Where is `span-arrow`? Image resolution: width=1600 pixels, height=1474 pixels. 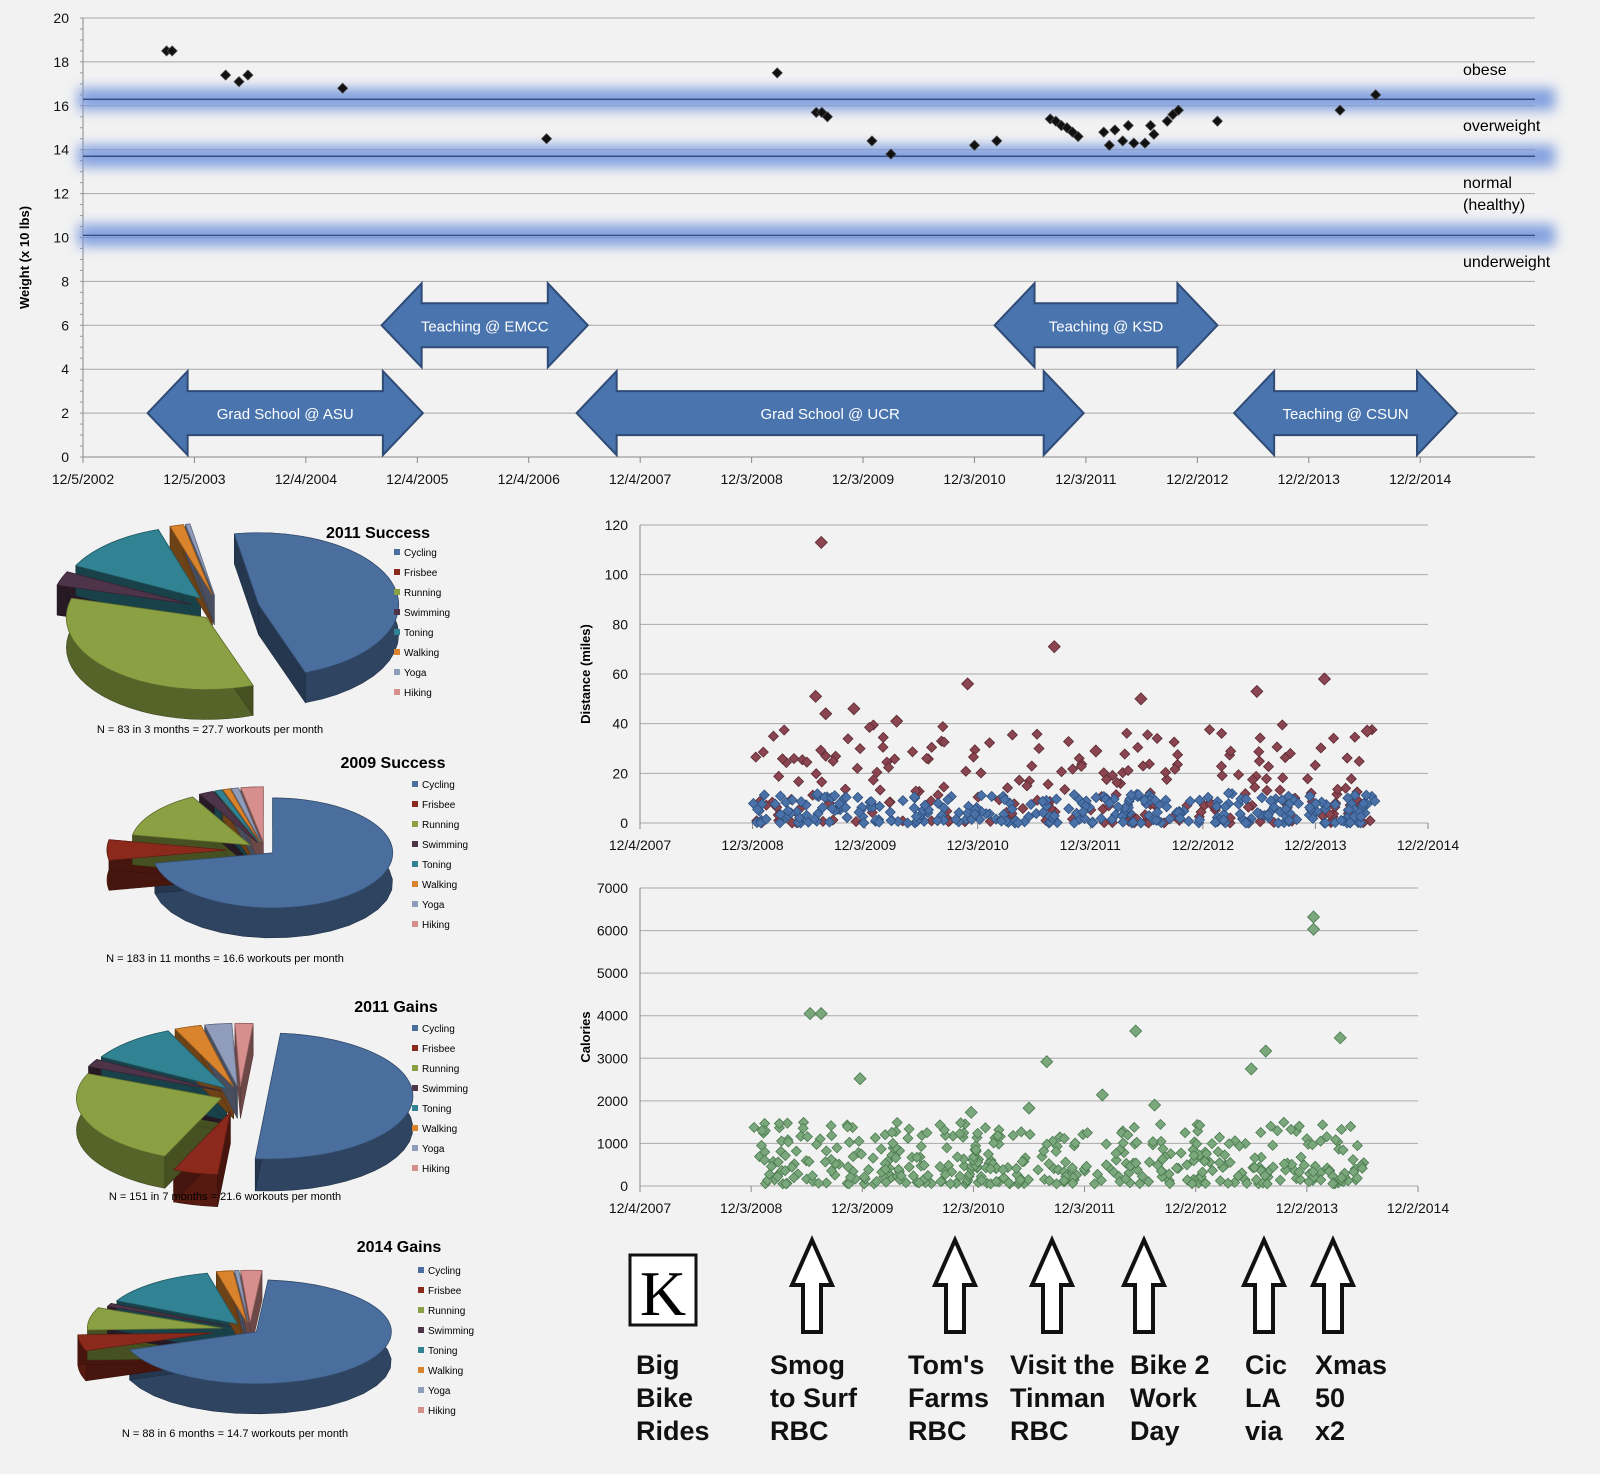 span-arrow is located at coordinates (485, 325).